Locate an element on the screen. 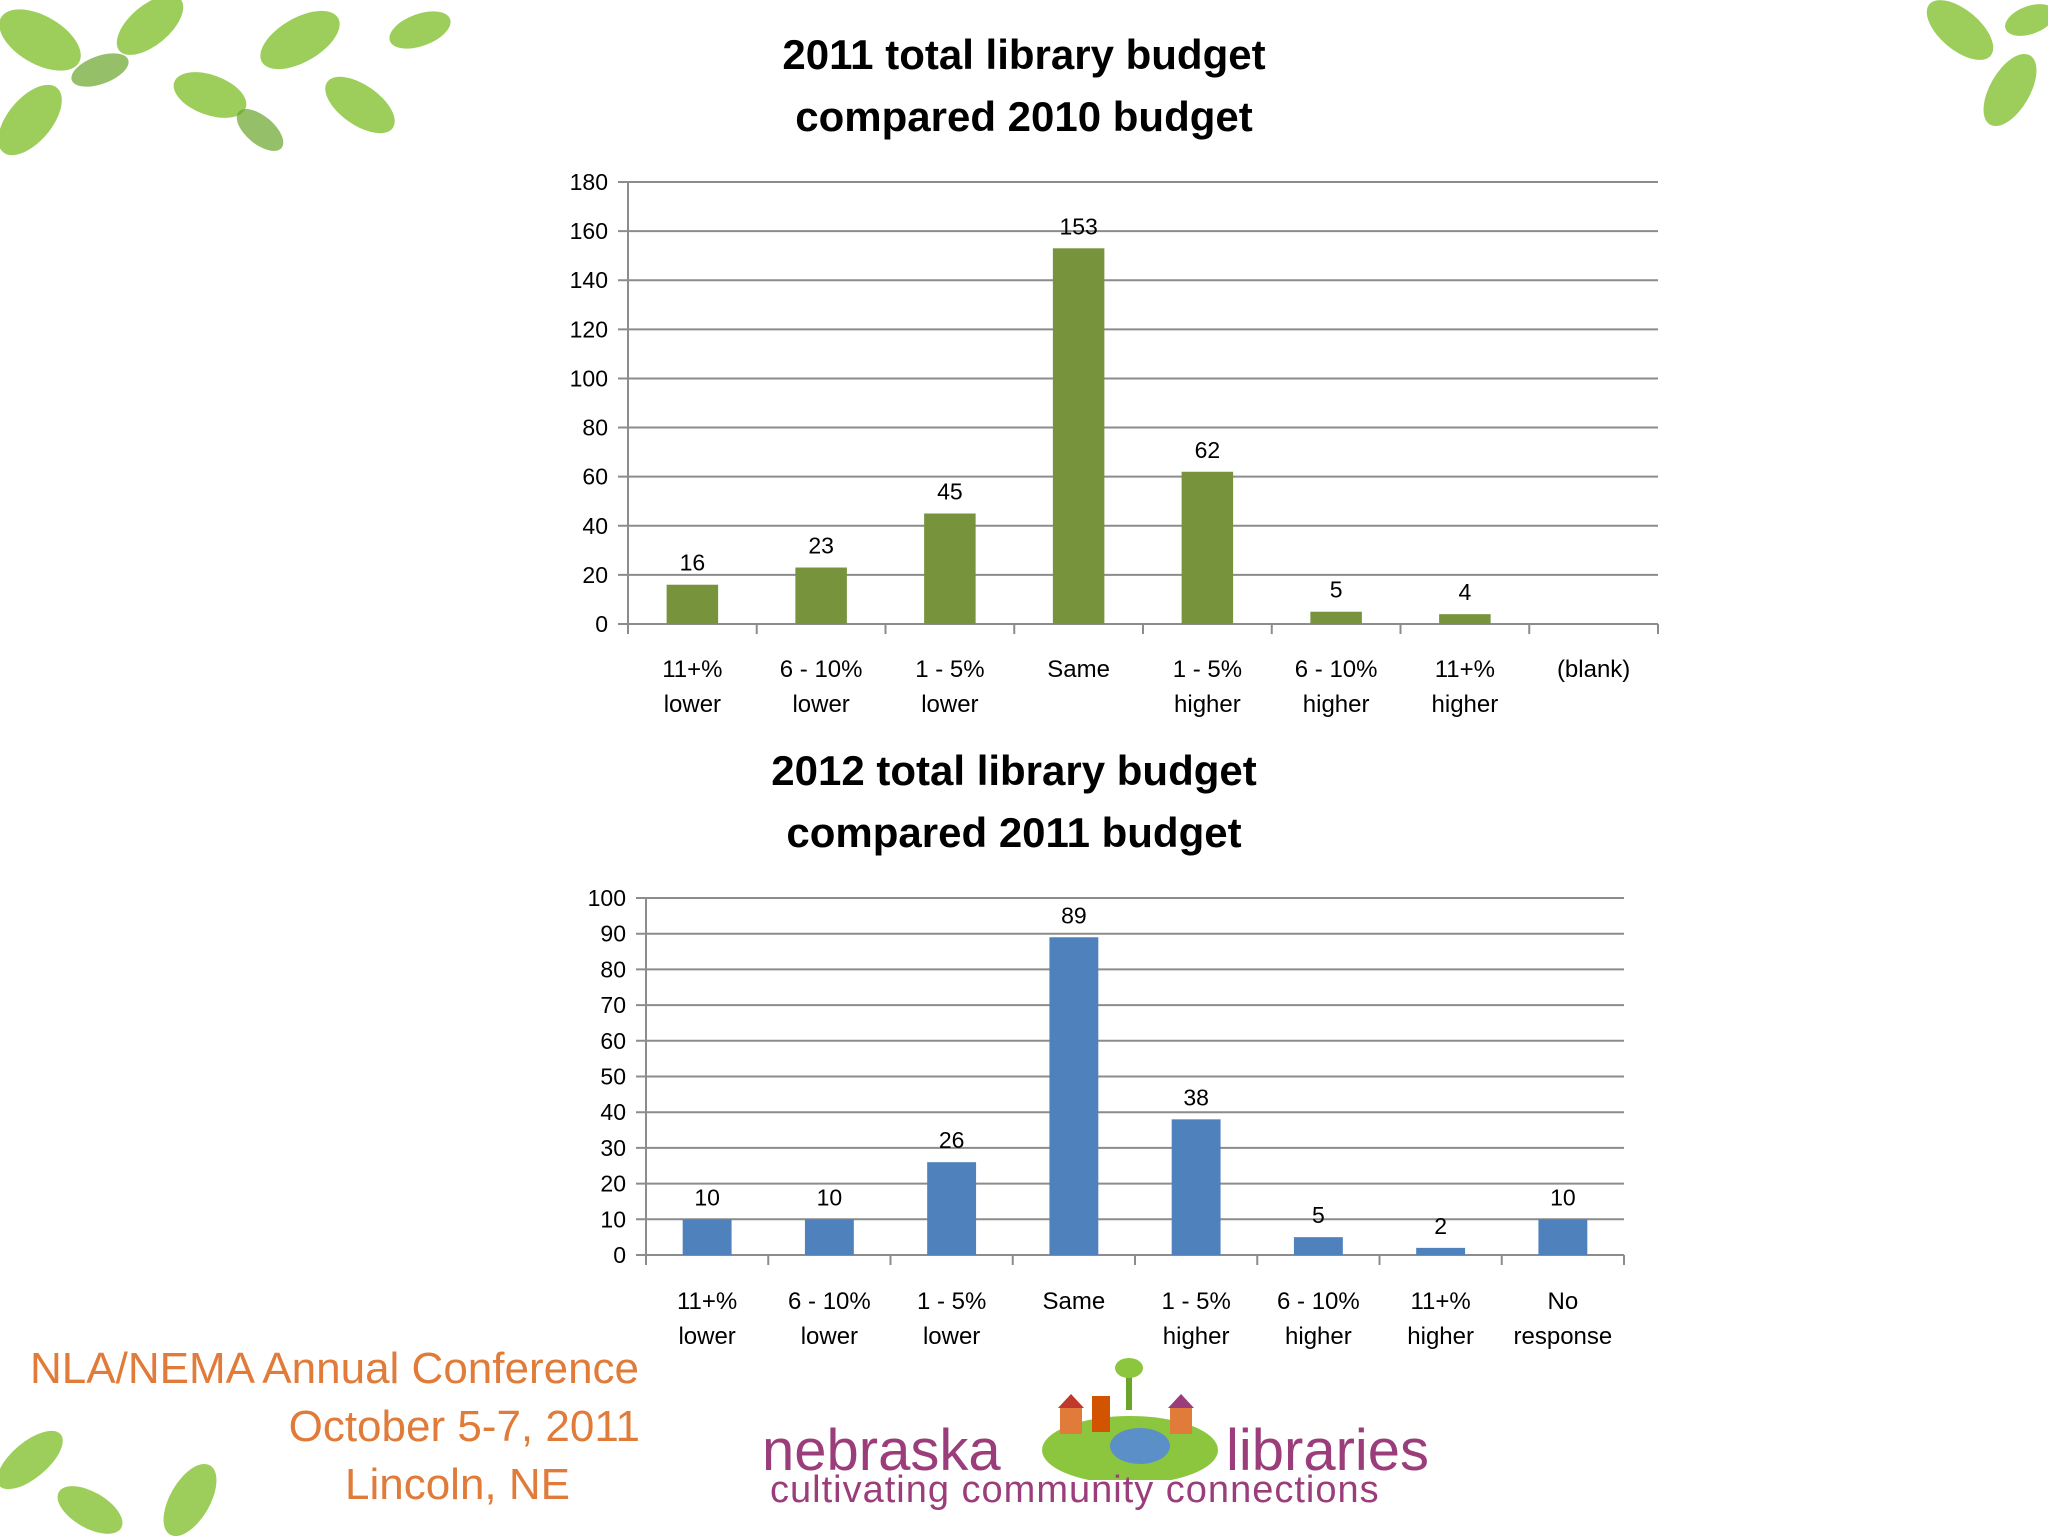  chart-2-data-label: 26 is located at coordinates (952, 1140).